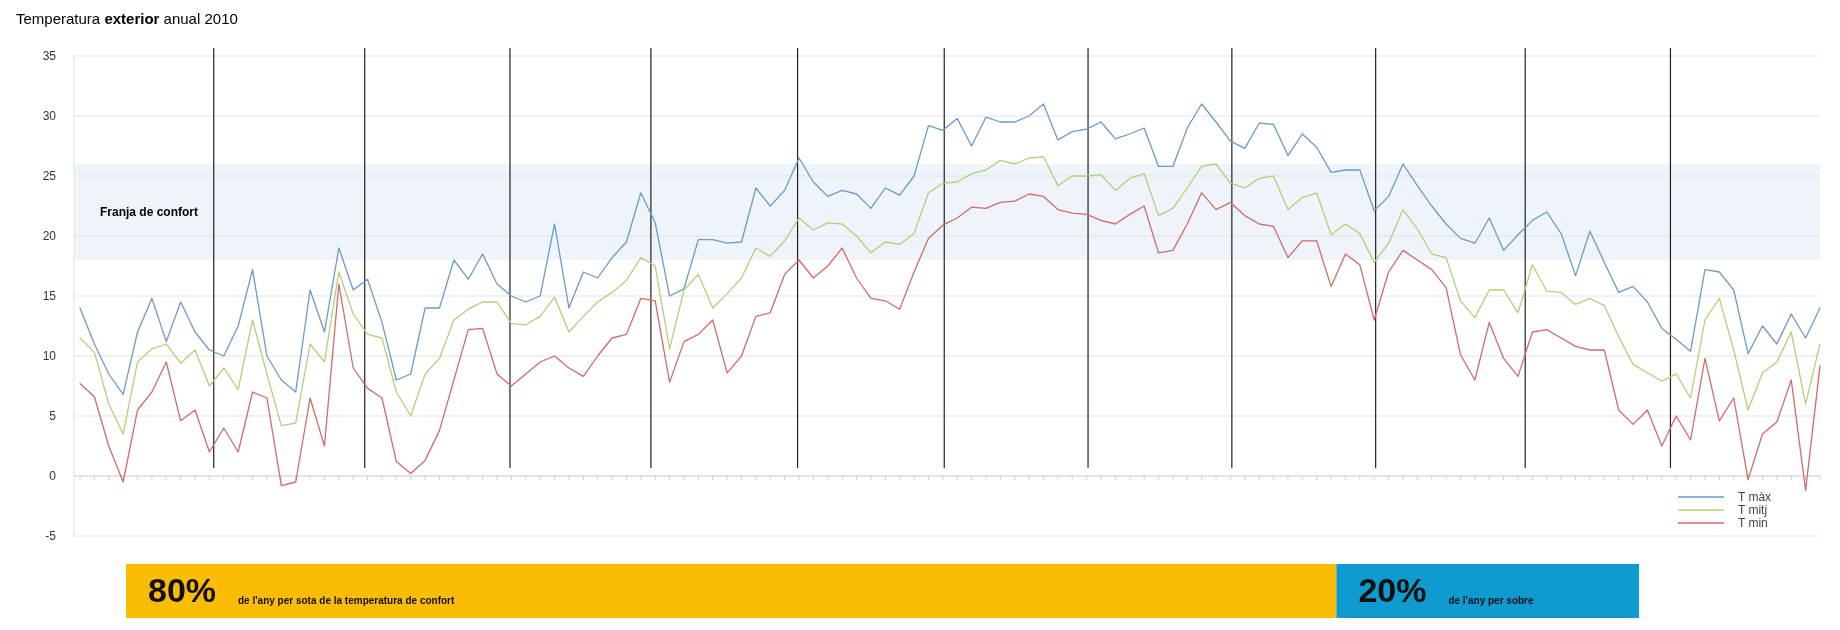 This screenshot has width=1840, height=630. Describe the element at coordinates (1491, 600) in the screenshot. I see `series-label: de l'any per sobre` at that location.